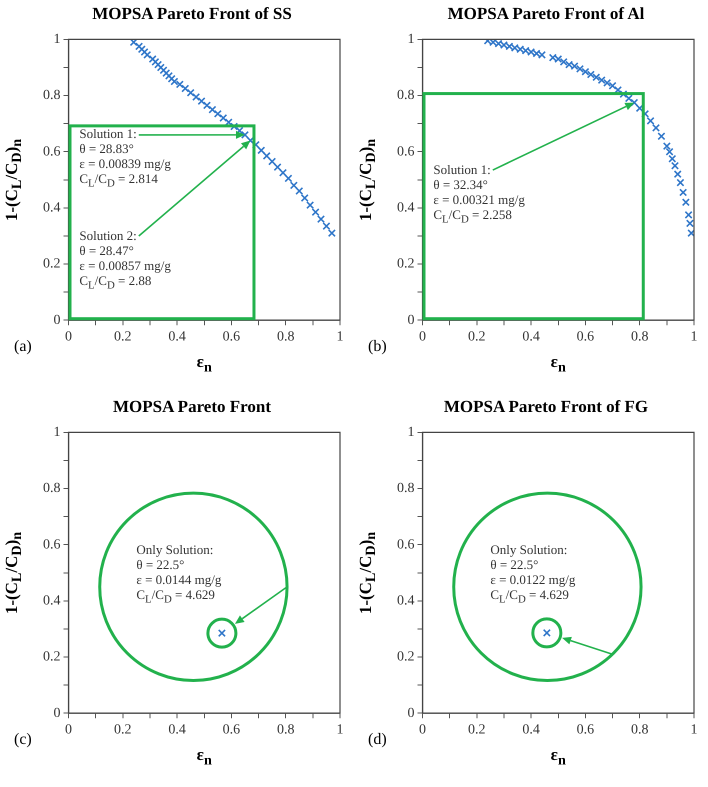 The image size is (708, 787). What do you see at coordinates (377, 740) in the screenshot?
I see `text: (d)` at bounding box center [377, 740].